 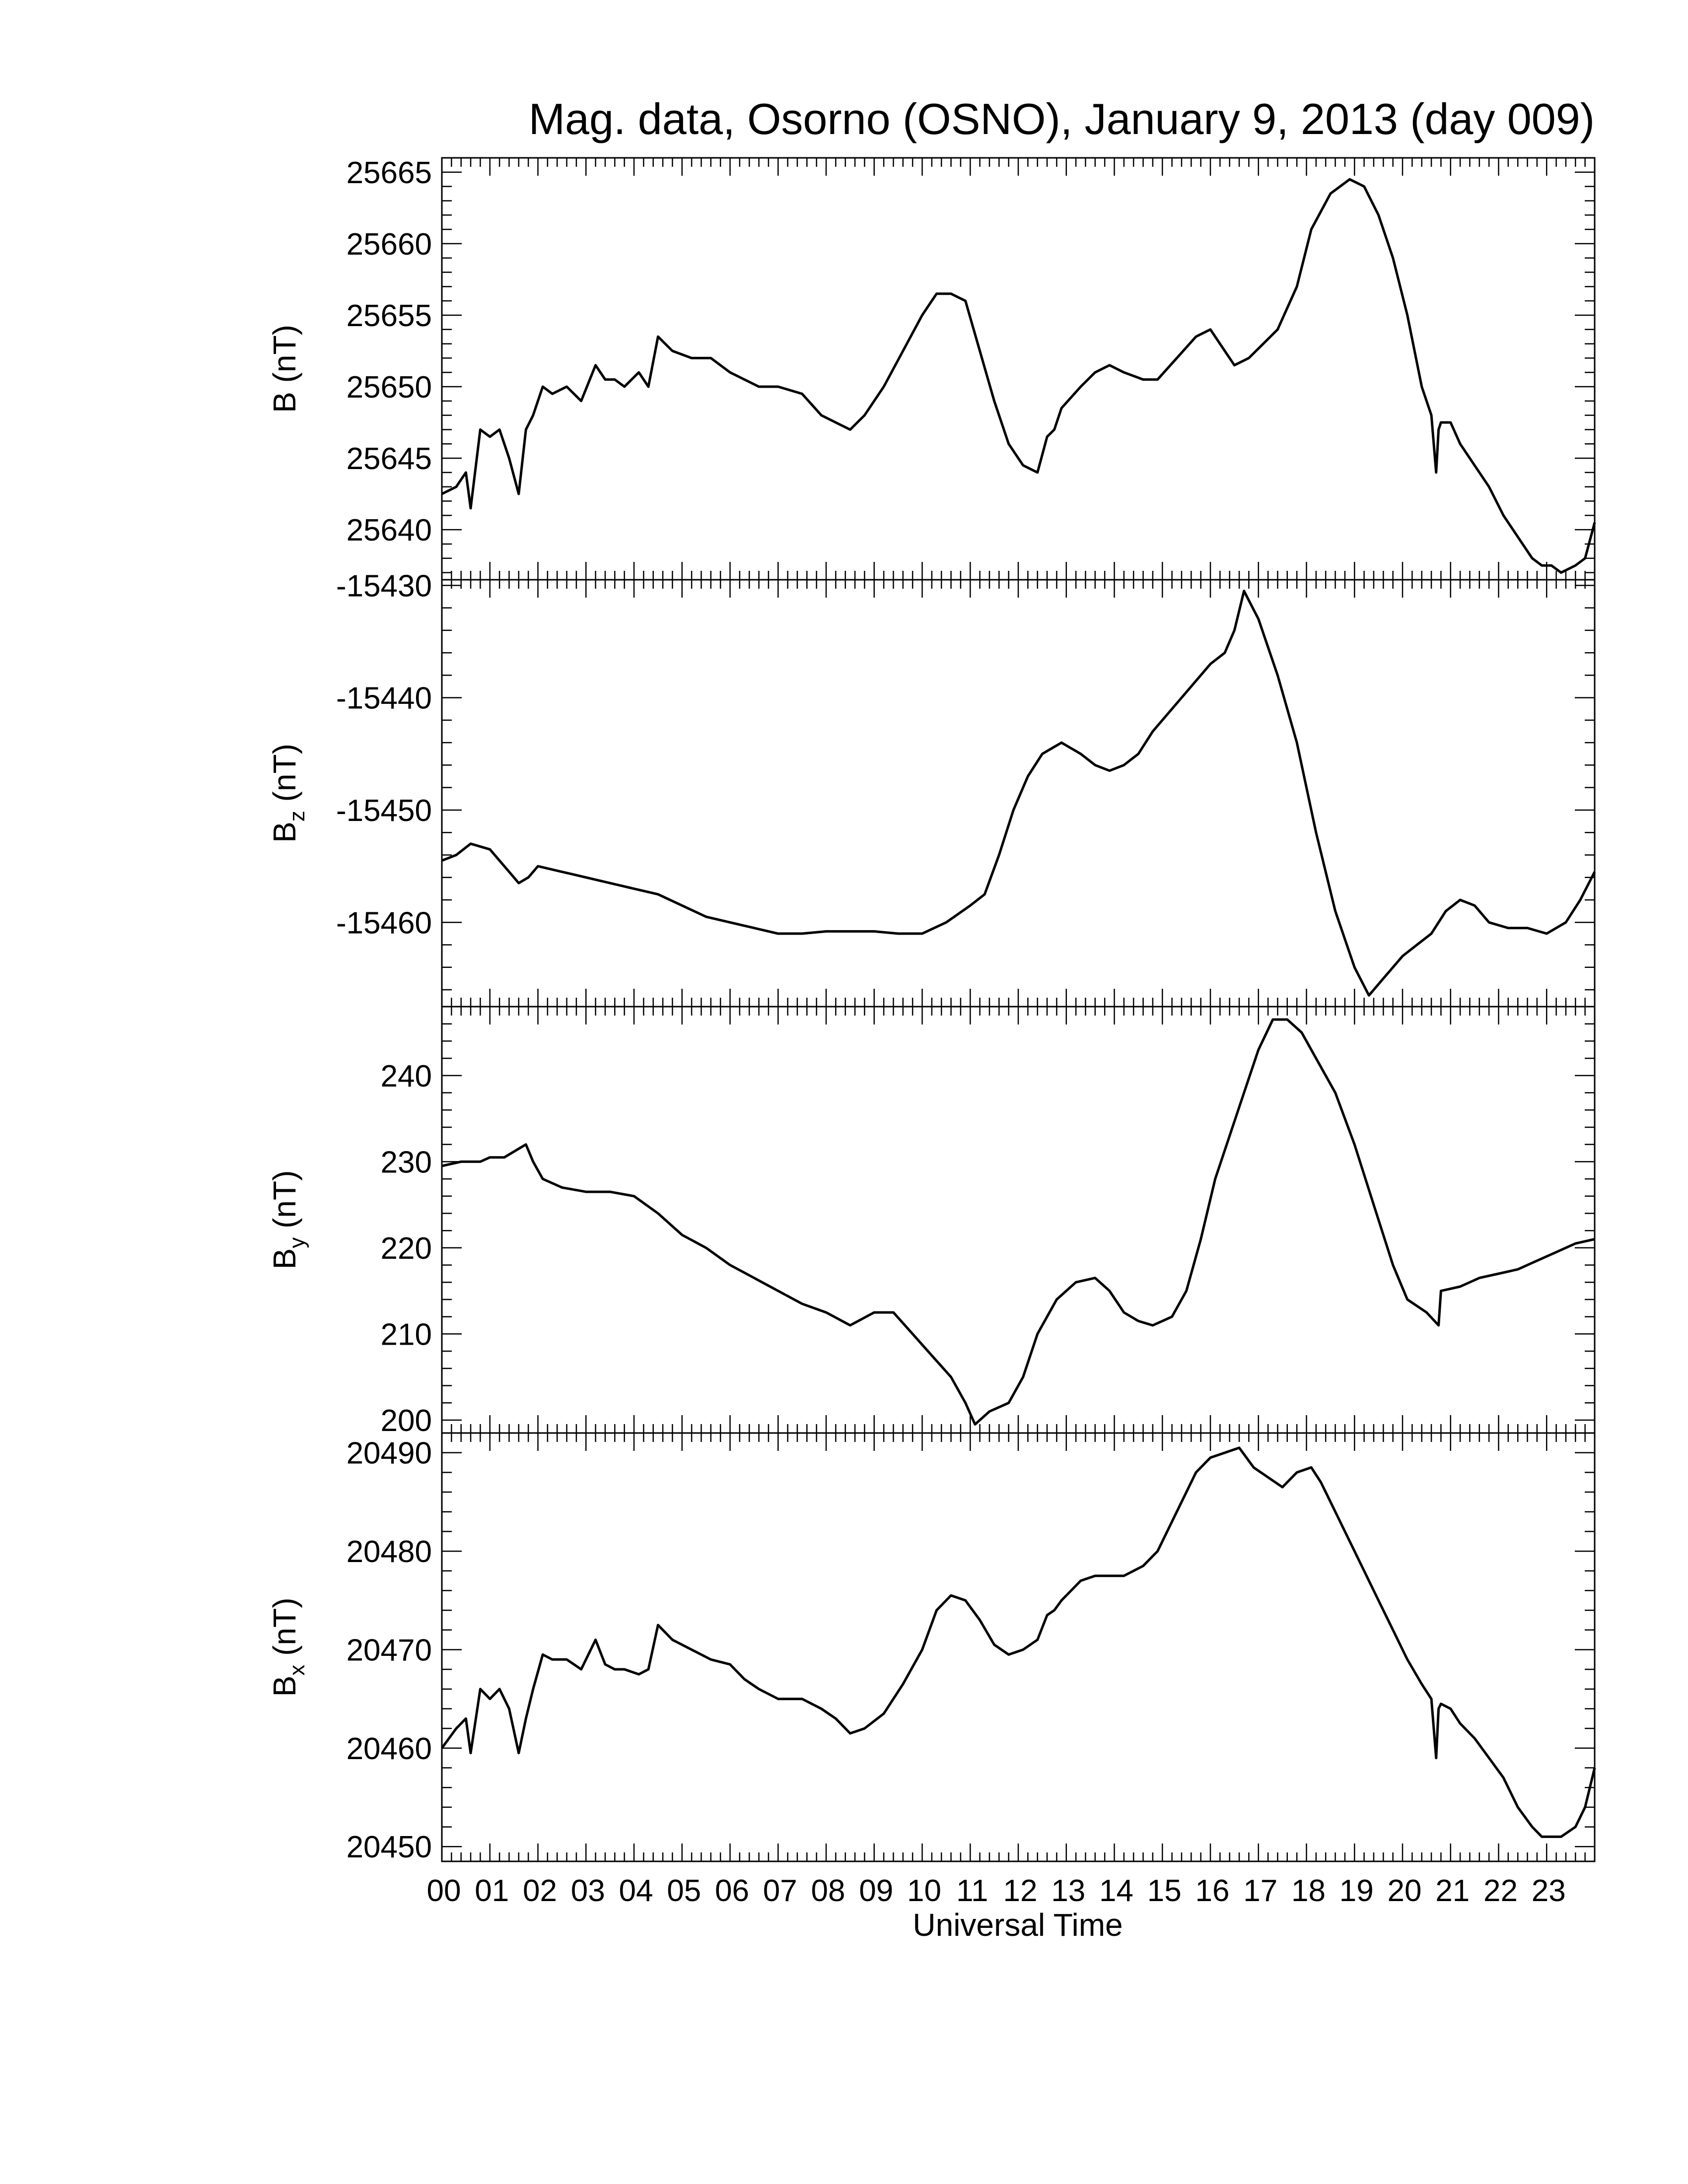 What do you see at coordinates (389, 173) in the screenshot?
I see `y-tick-label: 25665` at bounding box center [389, 173].